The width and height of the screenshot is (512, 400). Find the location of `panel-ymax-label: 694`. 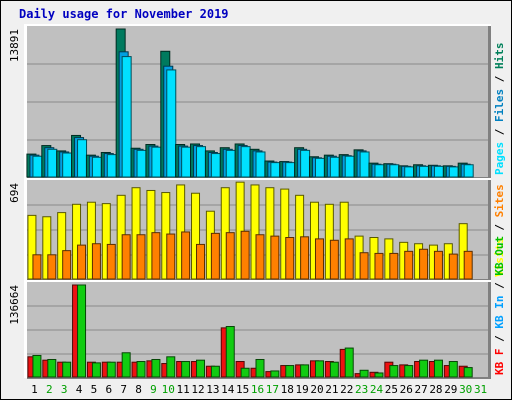

panel-ymax-label: 694 is located at coordinates (14, 193).